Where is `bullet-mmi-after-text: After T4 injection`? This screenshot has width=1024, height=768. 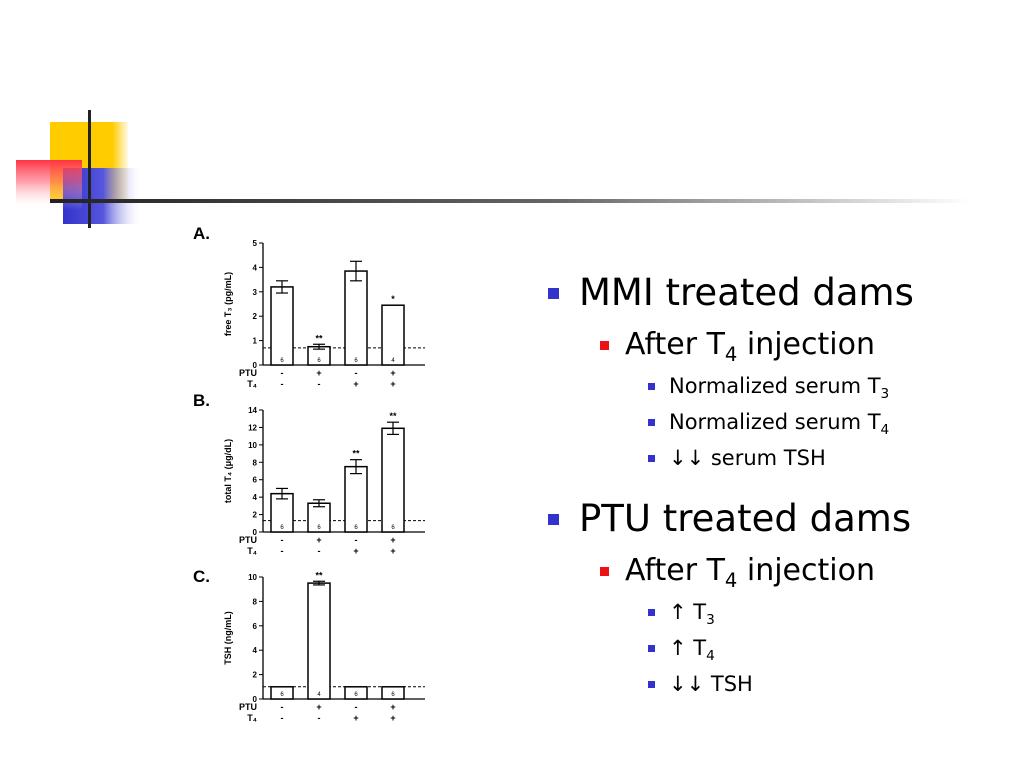 bullet-mmi-after-text: After T4 injection is located at coordinates (750, 346).